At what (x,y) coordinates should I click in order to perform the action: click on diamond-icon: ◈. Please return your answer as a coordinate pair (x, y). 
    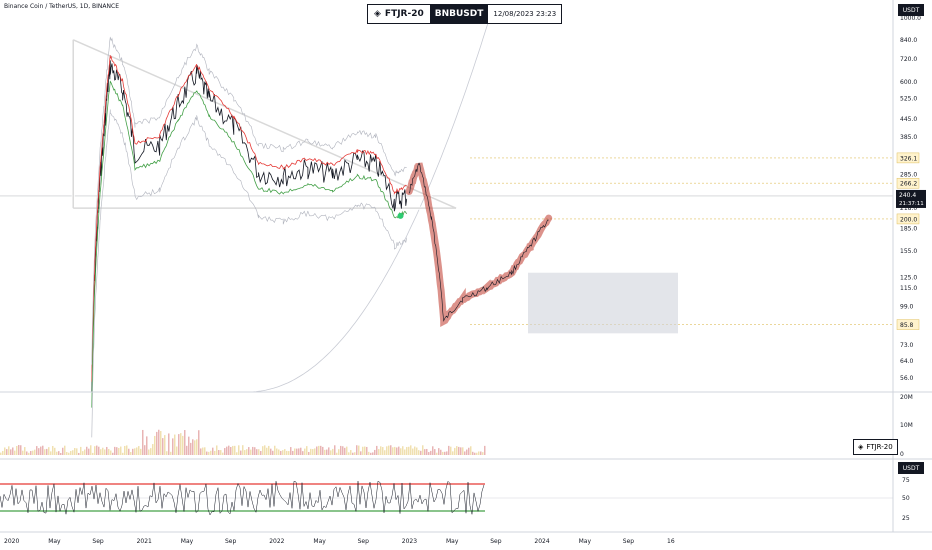
    Looking at the image, I should click on (861, 447).